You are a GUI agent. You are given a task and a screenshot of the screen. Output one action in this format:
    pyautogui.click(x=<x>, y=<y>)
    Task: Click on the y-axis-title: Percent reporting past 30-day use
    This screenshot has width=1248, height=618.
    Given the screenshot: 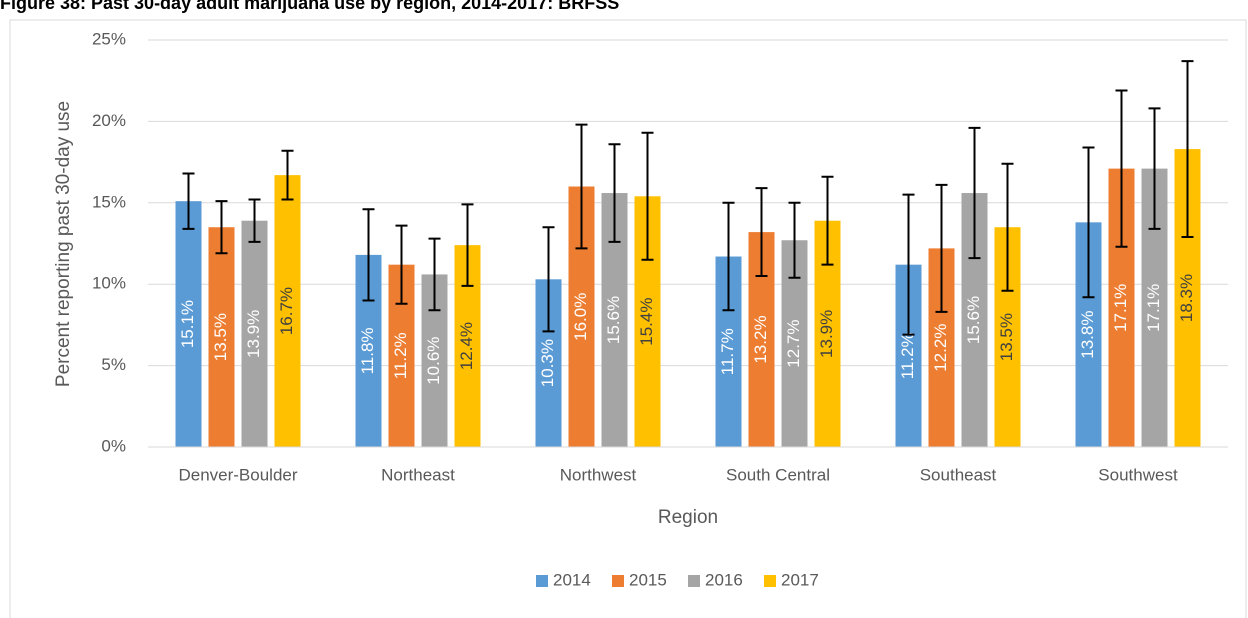 What is the action you would take?
    pyautogui.click(x=63, y=244)
    